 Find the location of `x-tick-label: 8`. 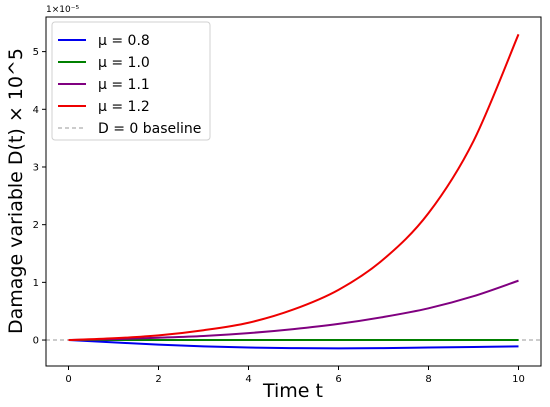

x-tick-label: 8 is located at coordinates (428, 379).